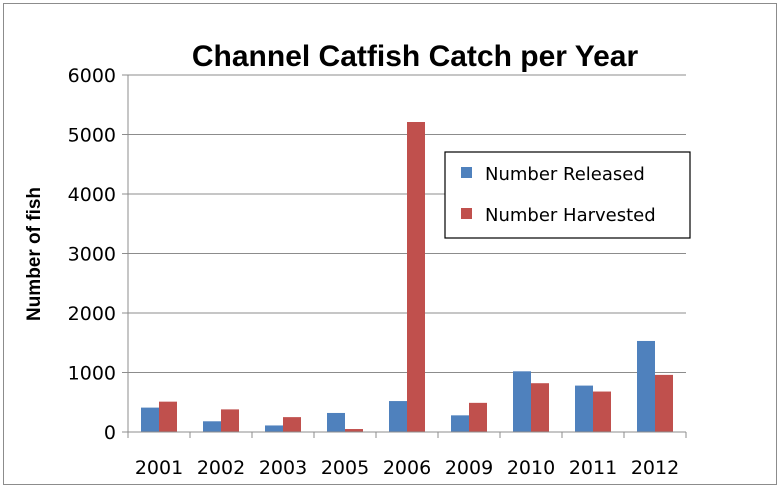 The image size is (782, 487). I want to click on y-tick-label: 6000, so click(92, 76).